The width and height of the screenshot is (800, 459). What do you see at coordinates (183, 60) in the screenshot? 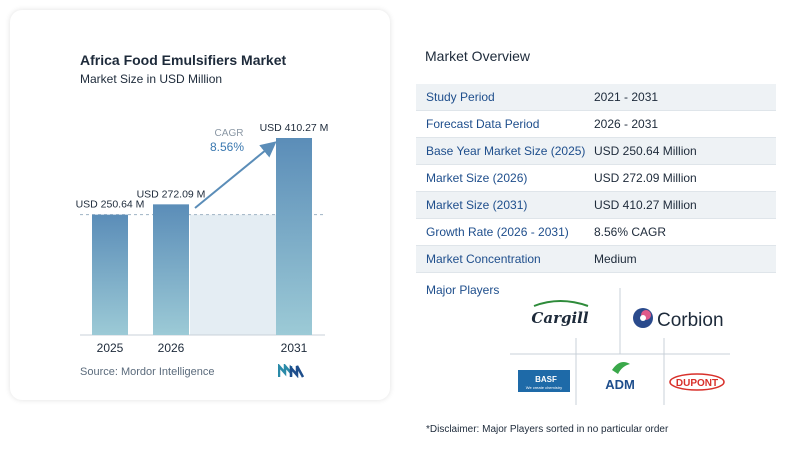
I see `chart-title: Africa Food Emulsifiers Market` at bounding box center [183, 60].